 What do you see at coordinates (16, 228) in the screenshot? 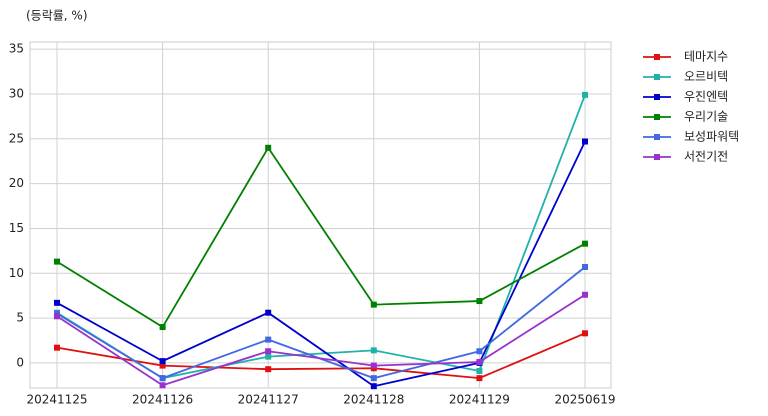
I see `y-tick-label: 15` at bounding box center [16, 228].